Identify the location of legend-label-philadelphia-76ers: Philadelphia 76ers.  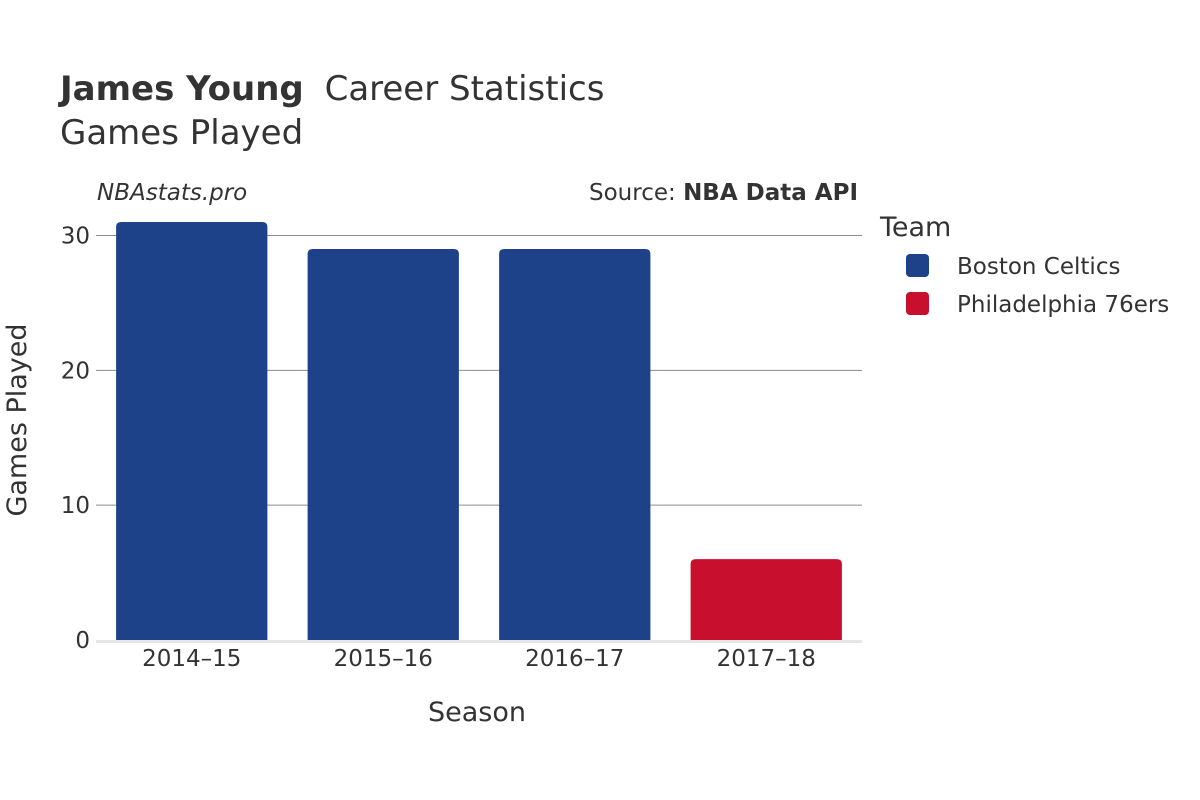
(1063, 305).